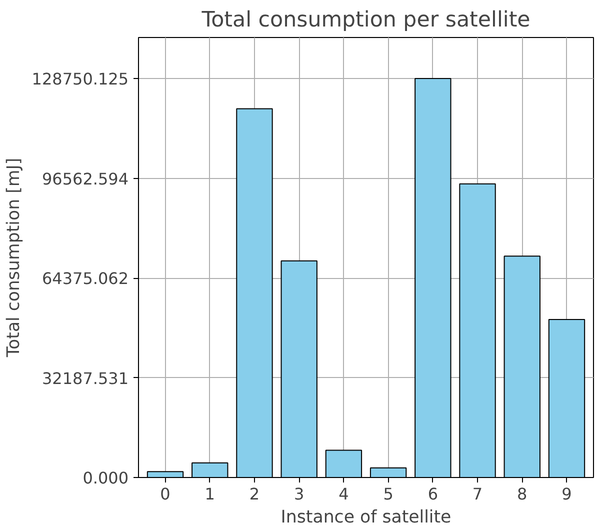 This screenshot has height=530, width=597. Describe the element at coordinates (388, 494) in the screenshot. I see `x-tick-label: 5` at that location.